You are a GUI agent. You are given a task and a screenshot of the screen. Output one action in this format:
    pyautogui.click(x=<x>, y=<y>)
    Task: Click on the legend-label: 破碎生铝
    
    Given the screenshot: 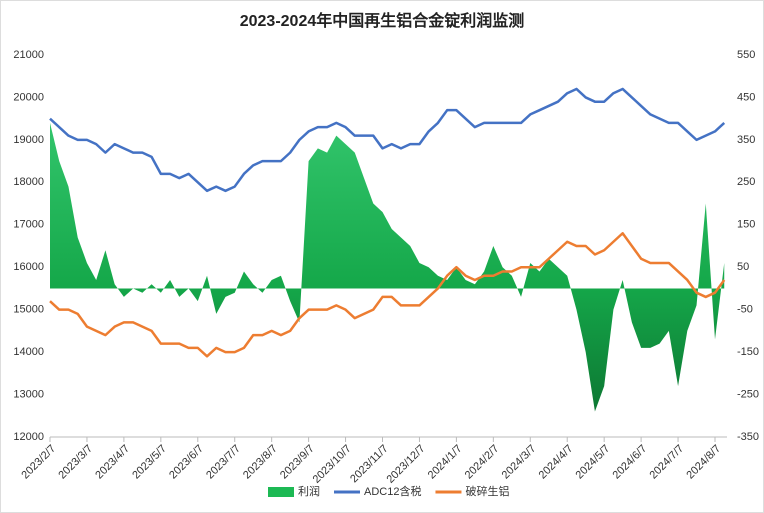 What is the action you would take?
    pyautogui.click(x=487, y=491)
    